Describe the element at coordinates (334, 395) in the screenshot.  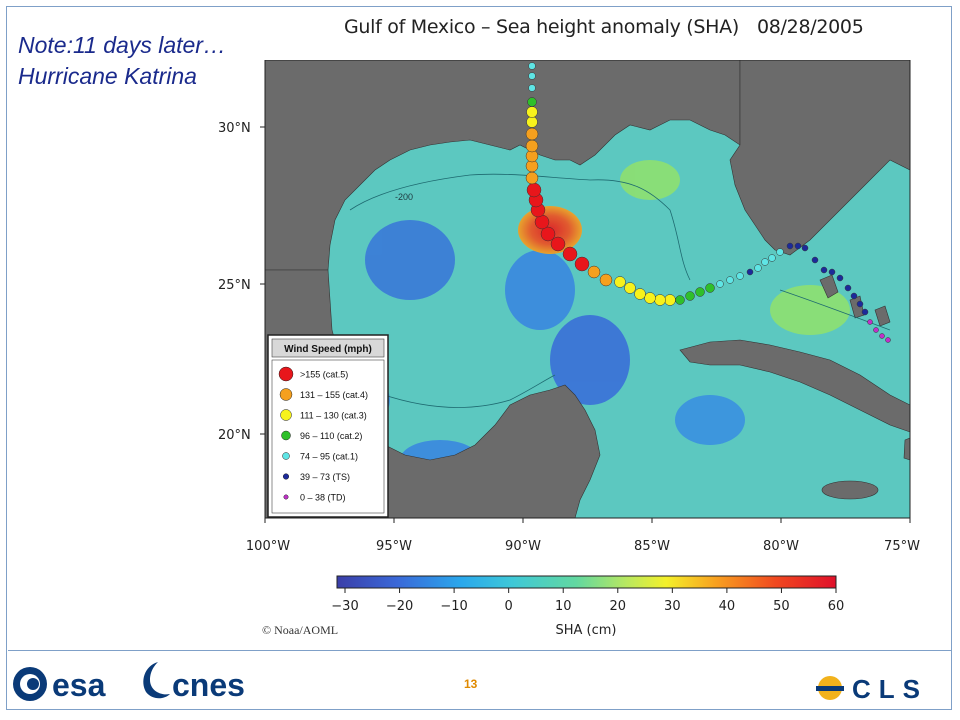
I see `legend-label: 131 – 155 (cat.4)` at that location.